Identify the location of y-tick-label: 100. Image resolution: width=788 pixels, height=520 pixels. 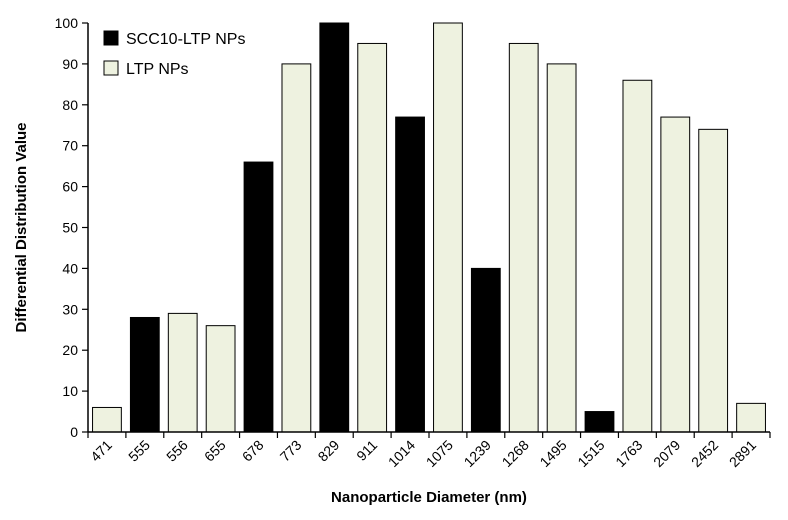
(67, 23).